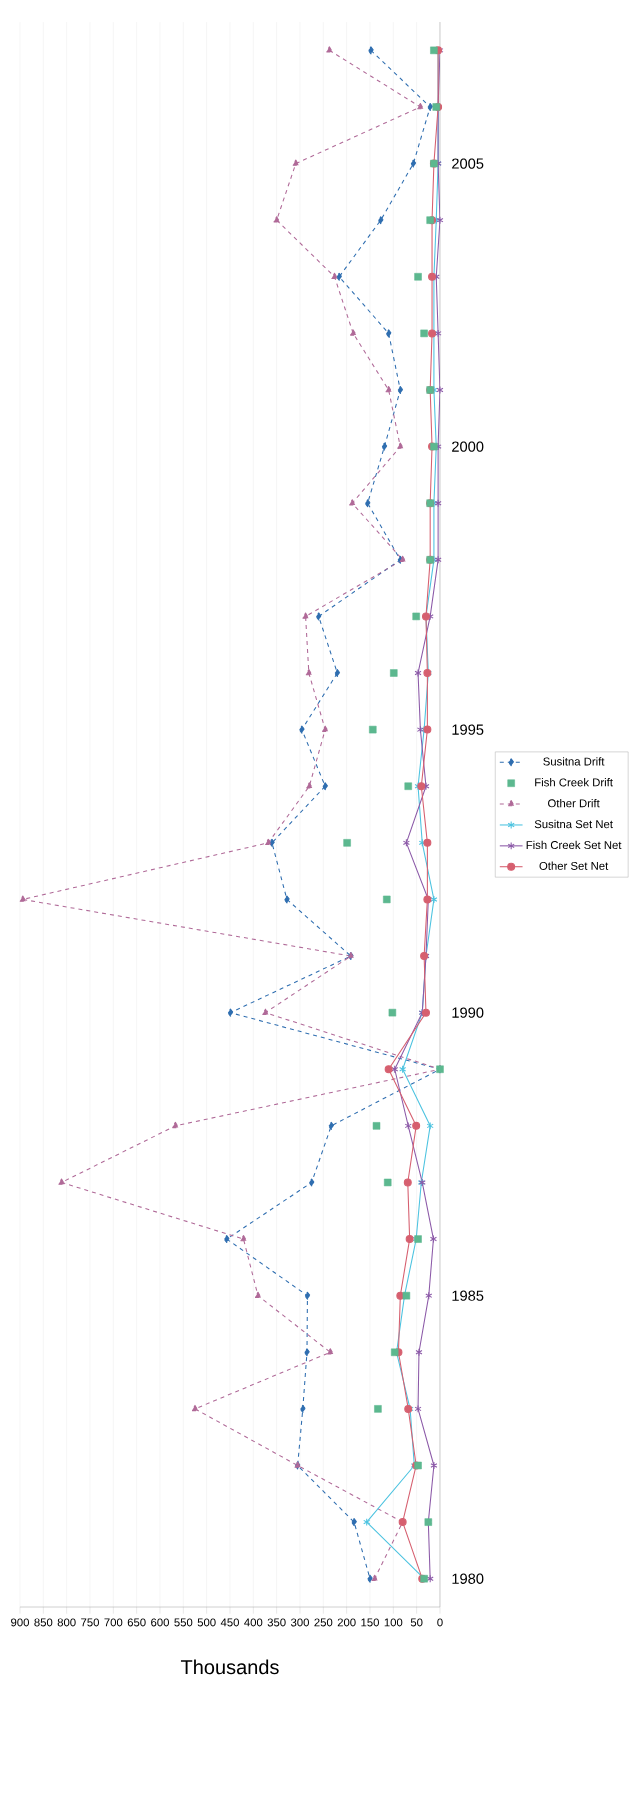 This screenshot has height=1817, width=642. What do you see at coordinates (468, 163) in the screenshot?
I see `y-tick-label: 2005` at bounding box center [468, 163].